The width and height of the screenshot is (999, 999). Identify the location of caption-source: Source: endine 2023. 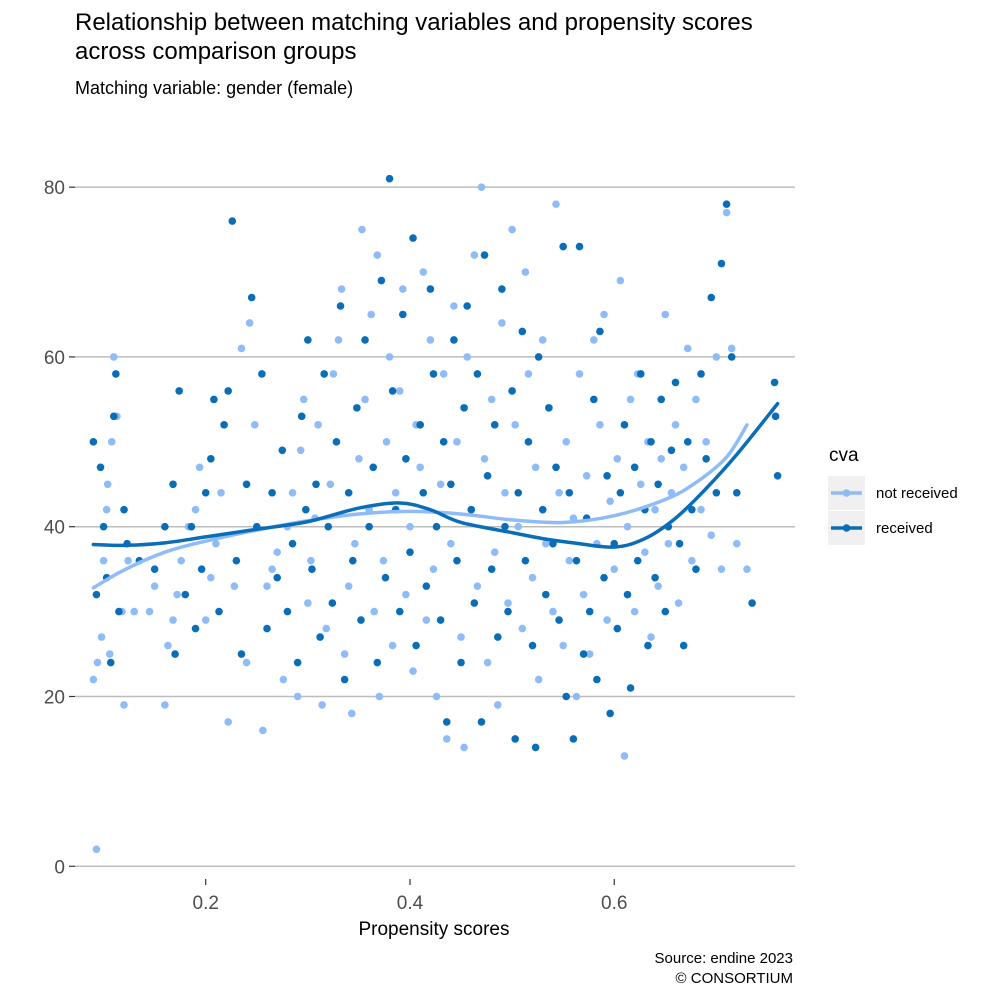
(724, 958).